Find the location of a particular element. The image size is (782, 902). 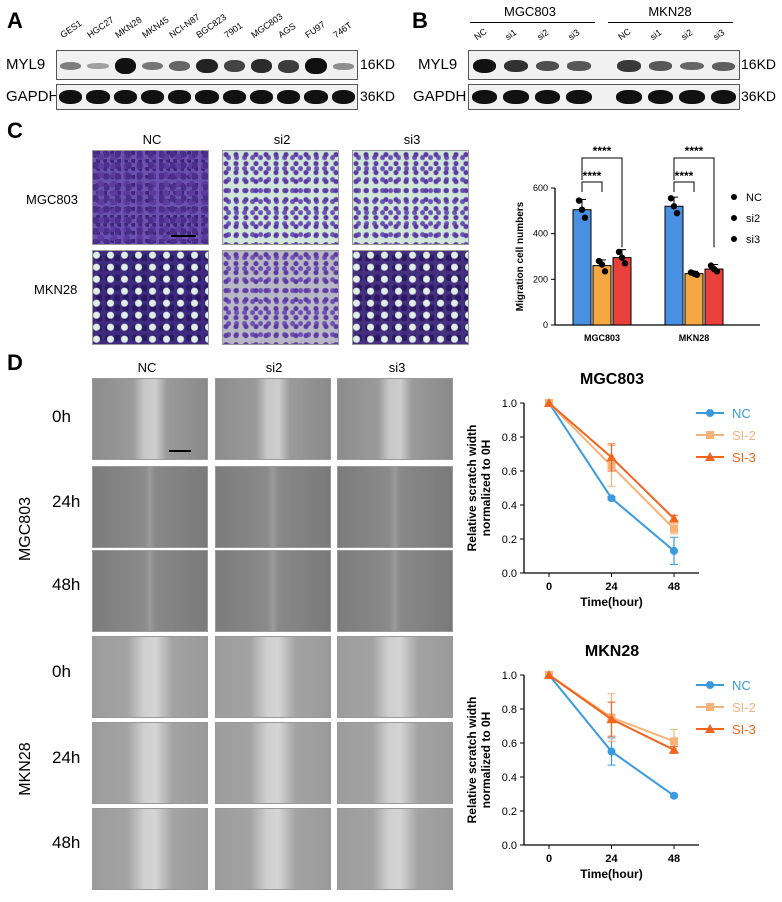

gapdh-blot-b is located at coordinates (604, 97).